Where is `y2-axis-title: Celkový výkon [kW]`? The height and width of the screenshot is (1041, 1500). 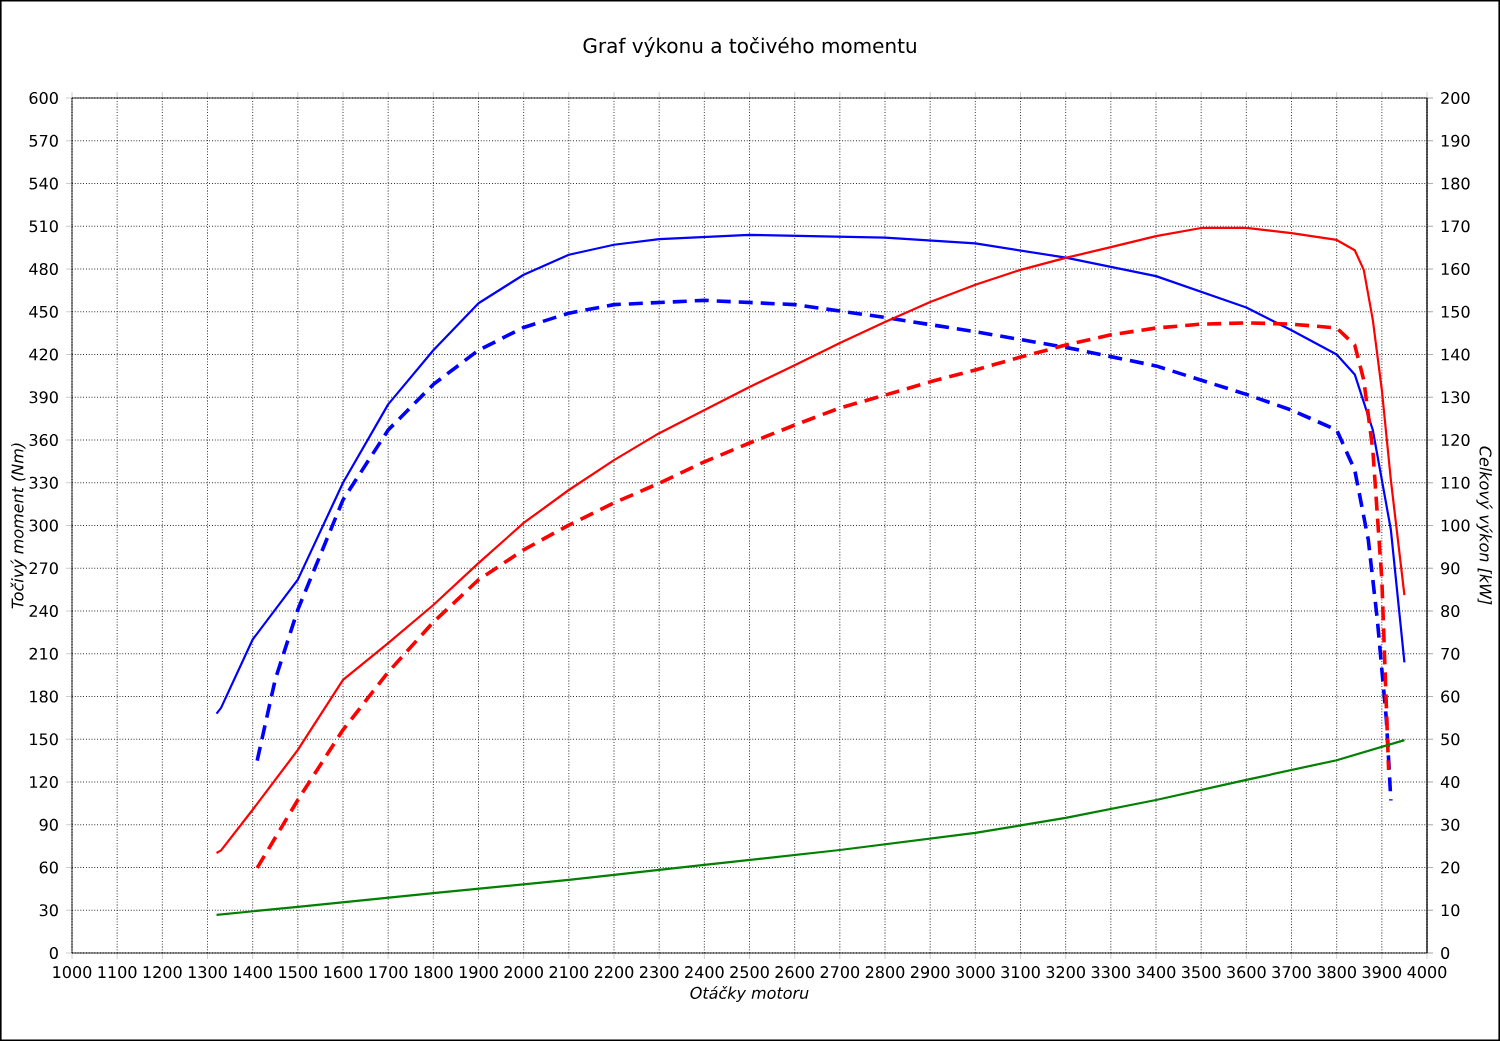
y2-axis-title: Celkový výkon [kW] is located at coordinates (1484, 525).